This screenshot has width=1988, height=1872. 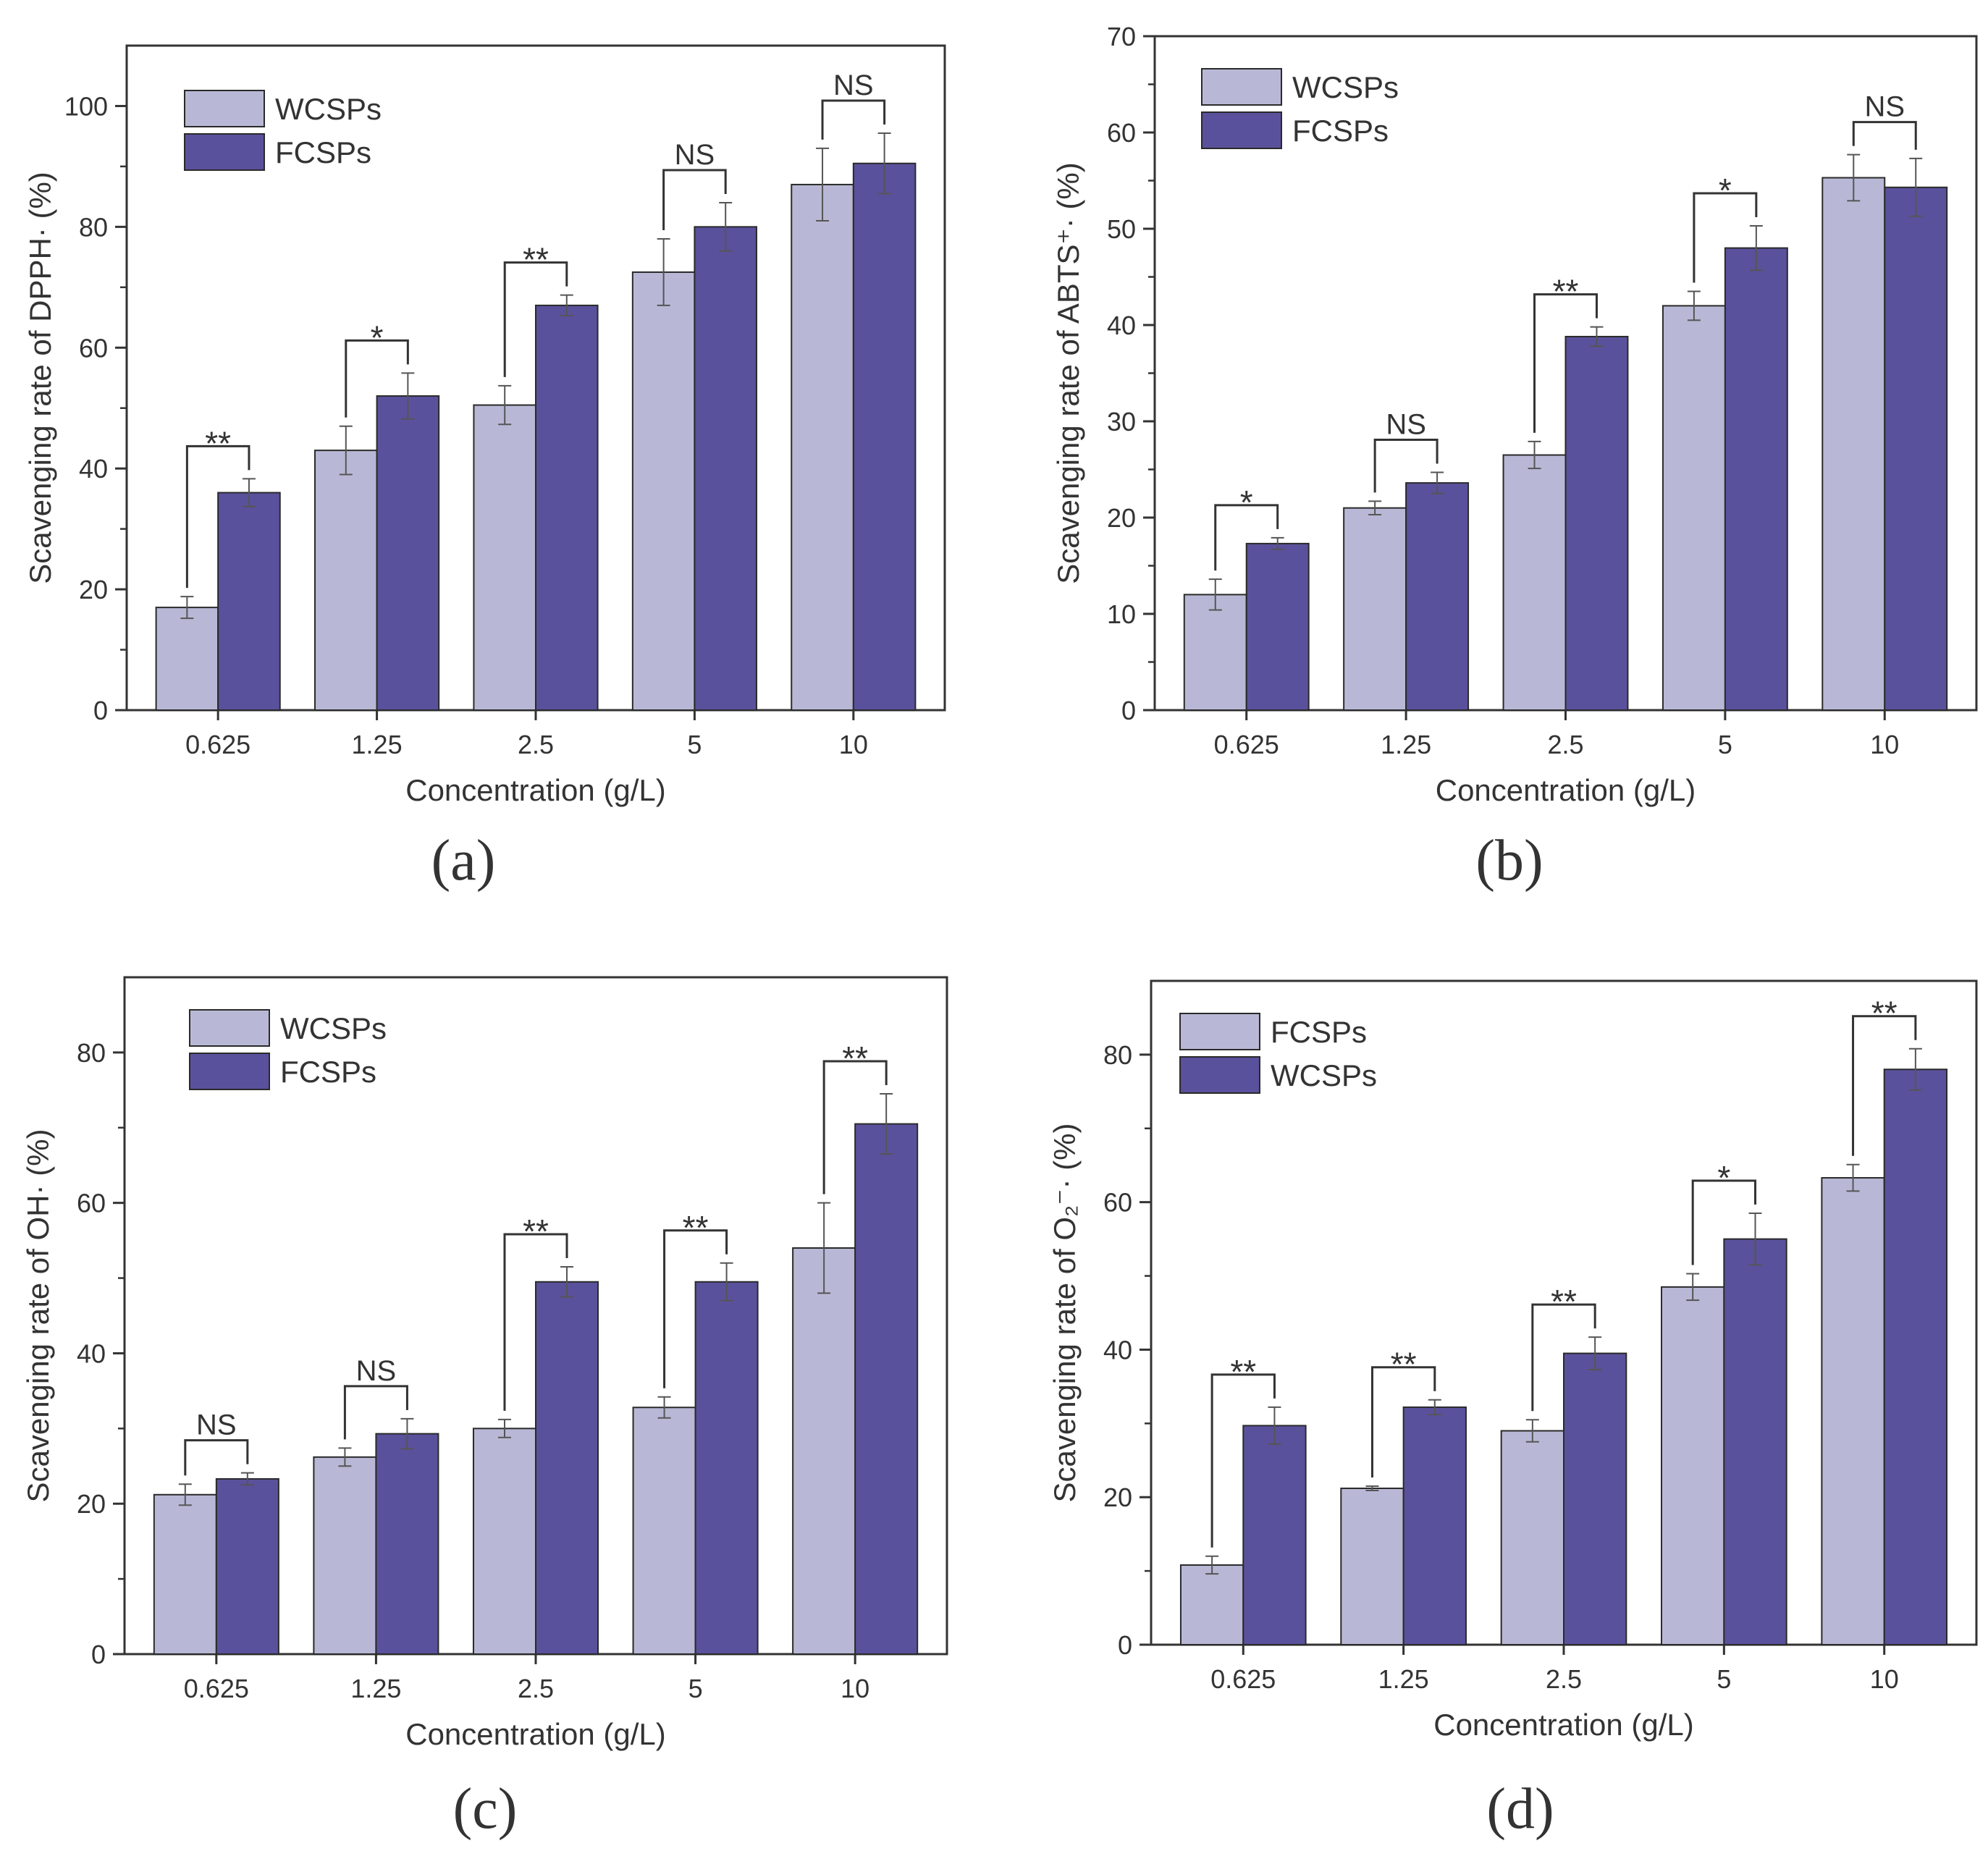 I want to click on panel-label: (c), so click(x=485, y=1809).